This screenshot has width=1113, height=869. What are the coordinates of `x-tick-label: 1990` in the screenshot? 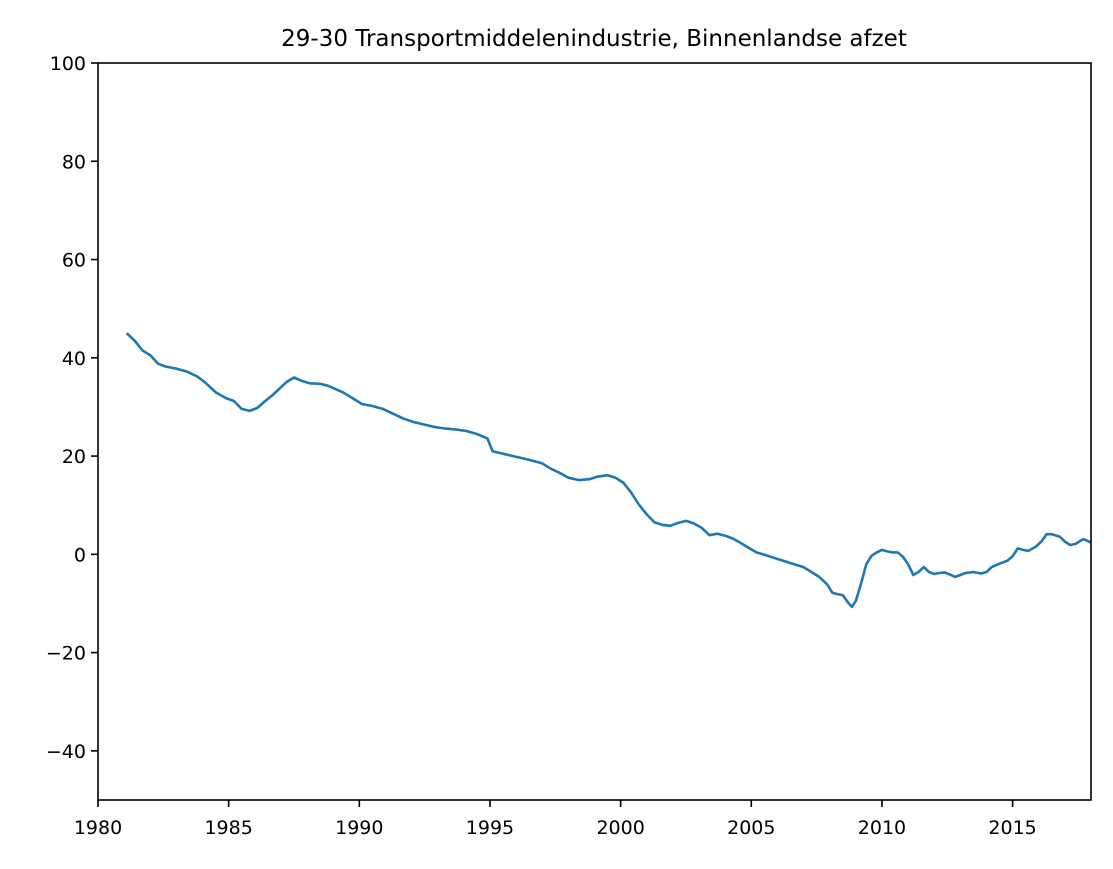 It's located at (359, 828).